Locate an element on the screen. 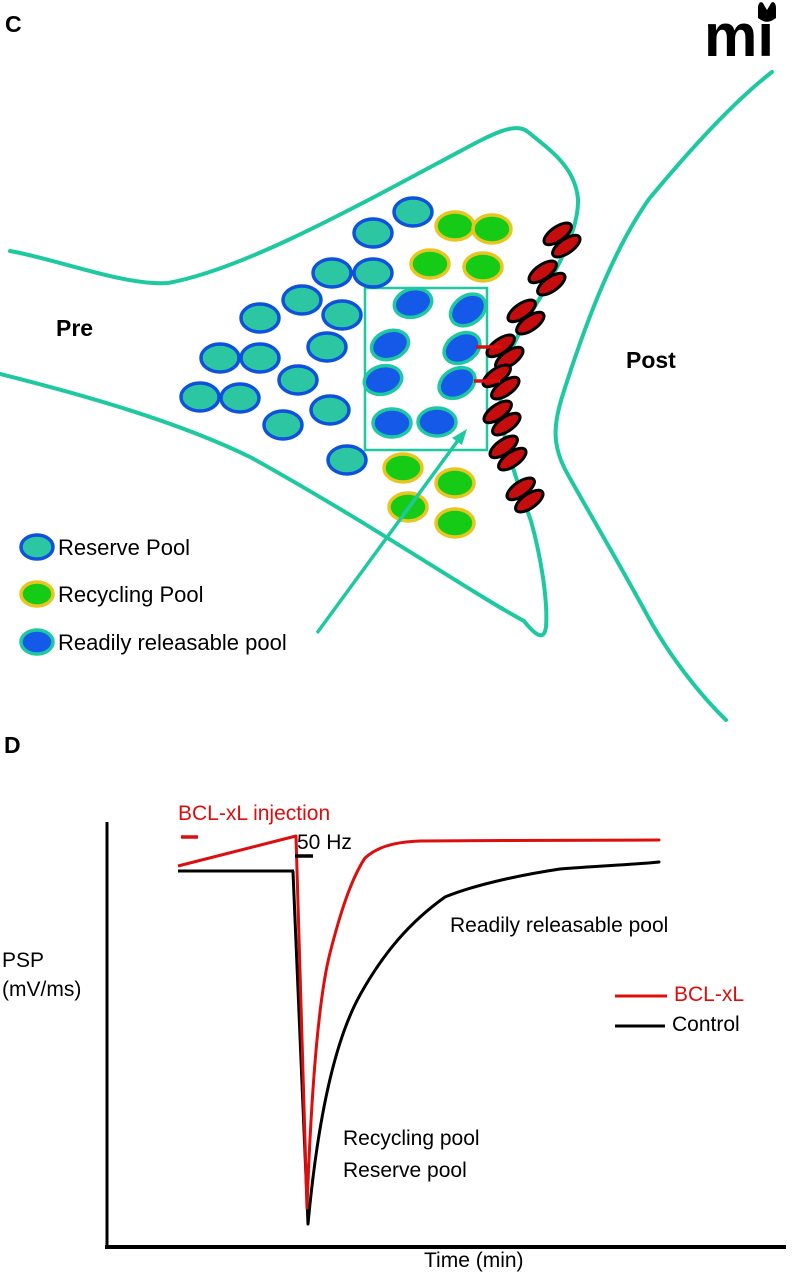 The width and height of the screenshot is (797, 1280). post-label: Post is located at coordinates (651, 360).